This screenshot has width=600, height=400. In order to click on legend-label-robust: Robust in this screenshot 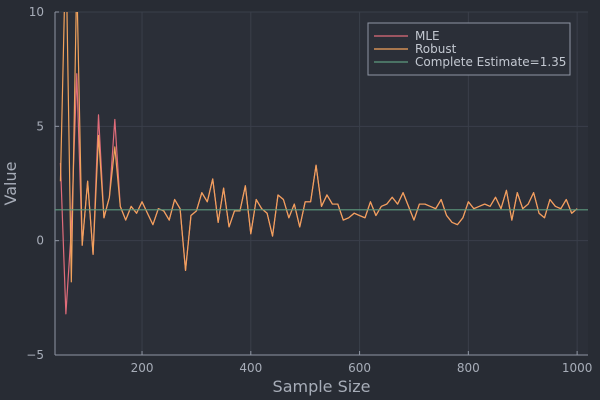, I will do `click(436, 49)`.